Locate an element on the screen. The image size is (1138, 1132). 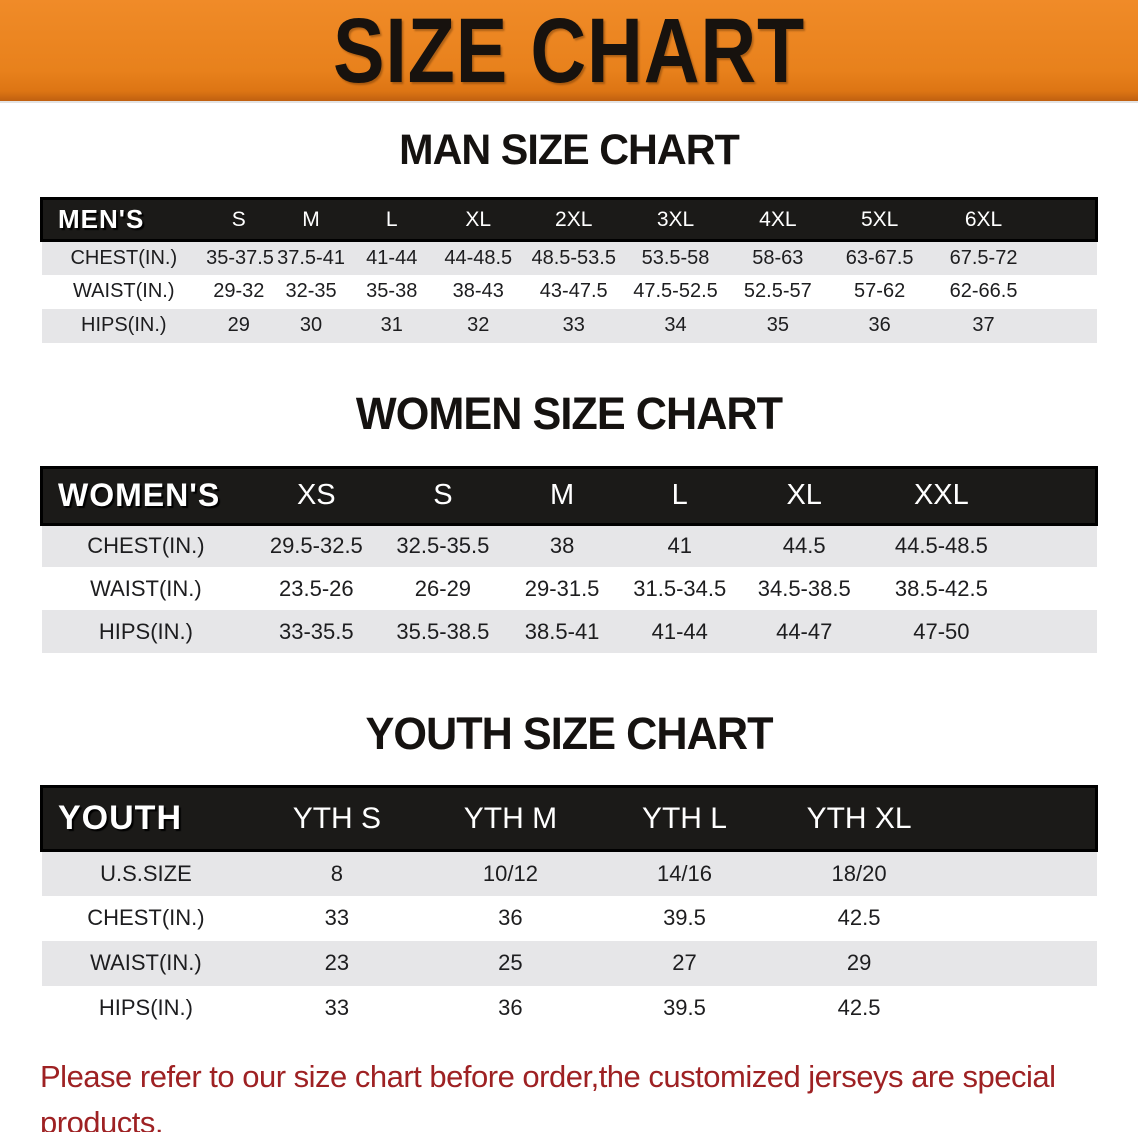
size-value: 38 is located at coordinates (562, 546).